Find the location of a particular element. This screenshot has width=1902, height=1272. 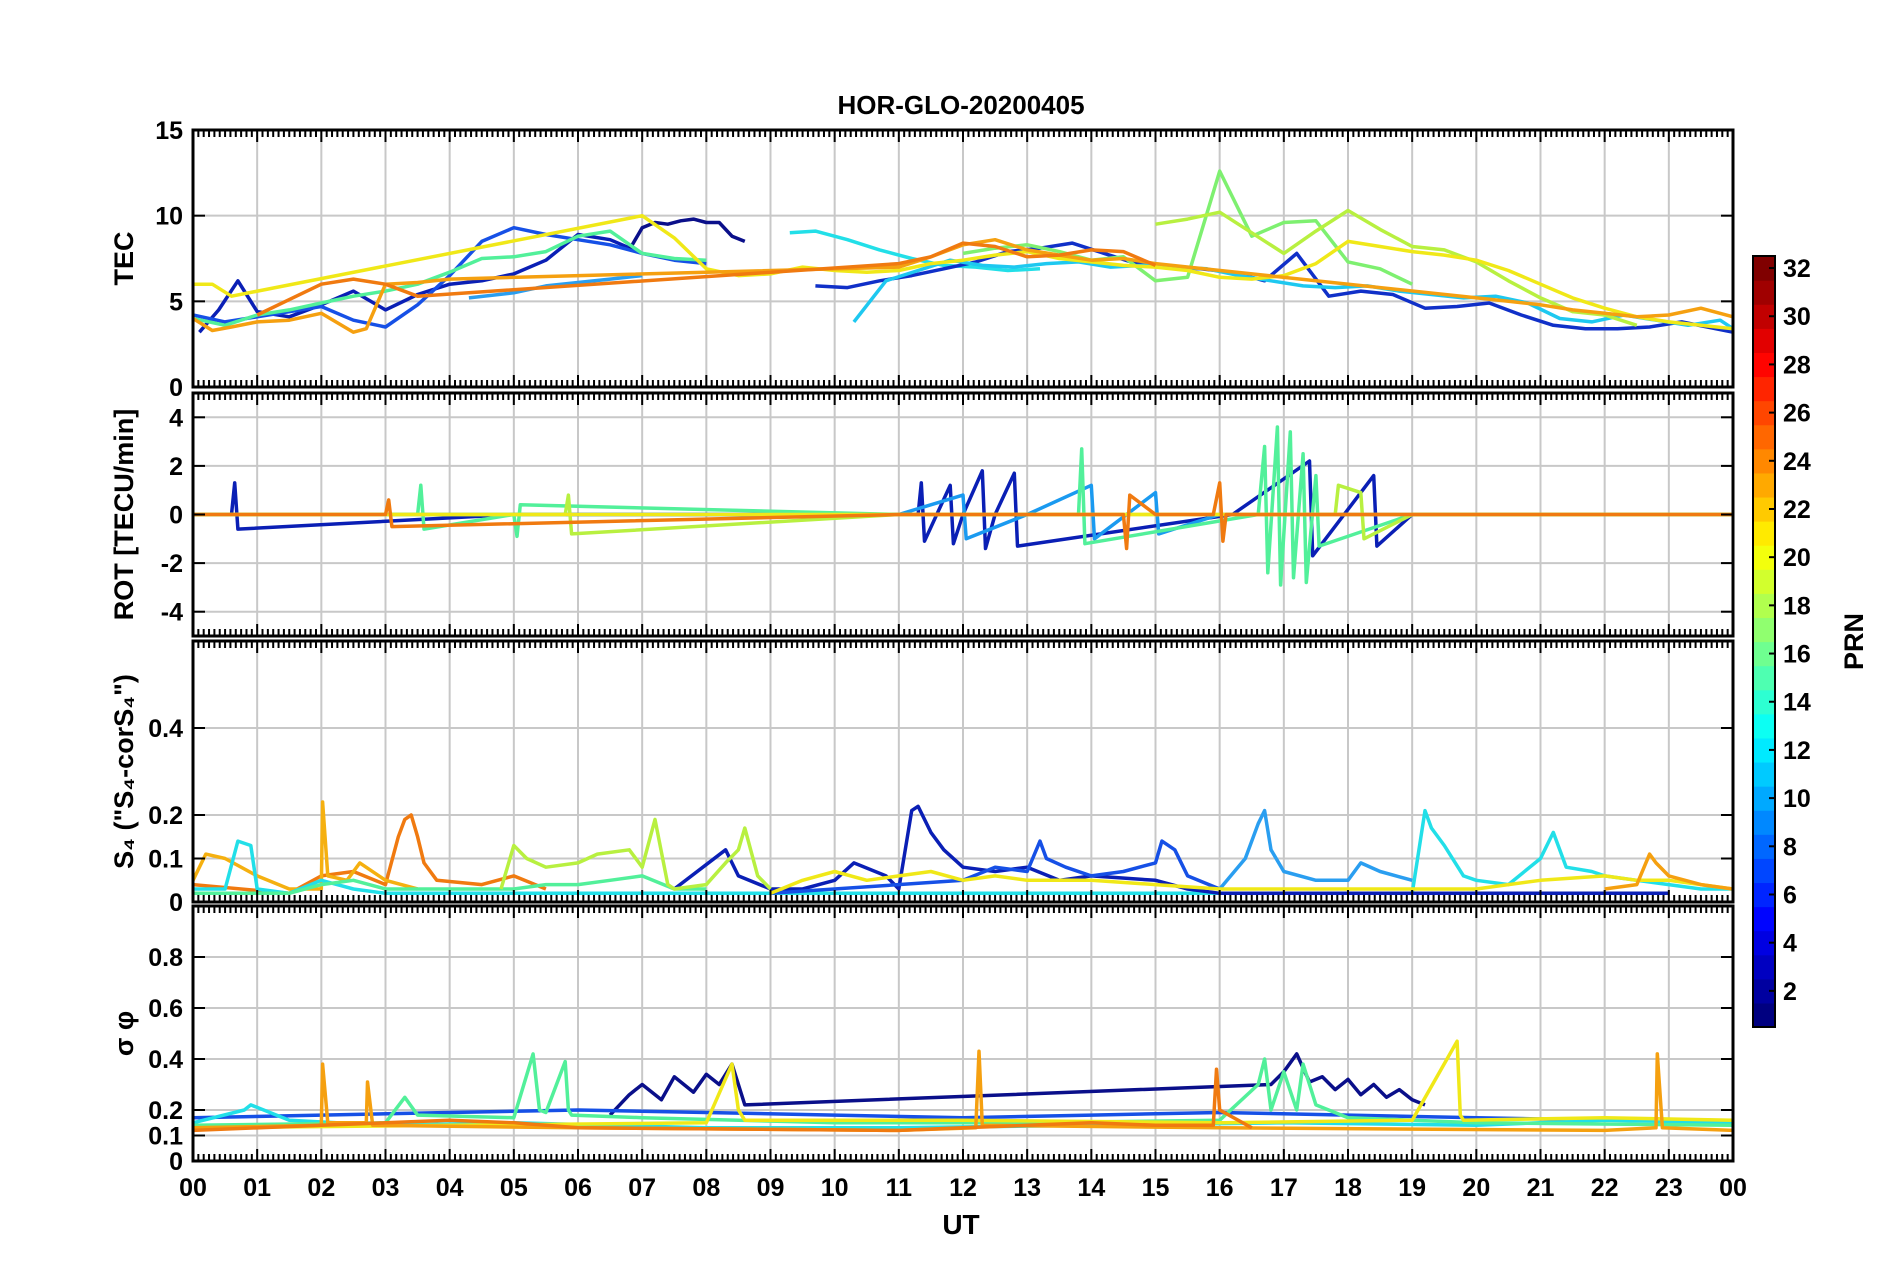

x-tick-label: 06 is located at coordinates (578, 1188).